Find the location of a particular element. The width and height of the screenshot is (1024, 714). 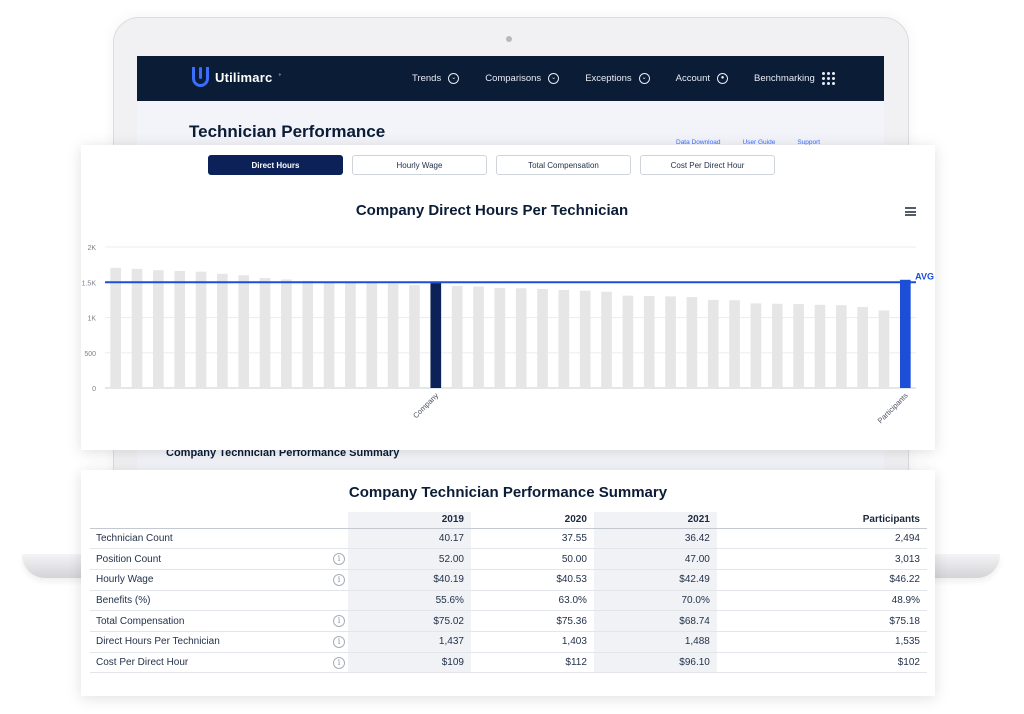

table-cell: $96.10 is located at coordinates (655, 663).